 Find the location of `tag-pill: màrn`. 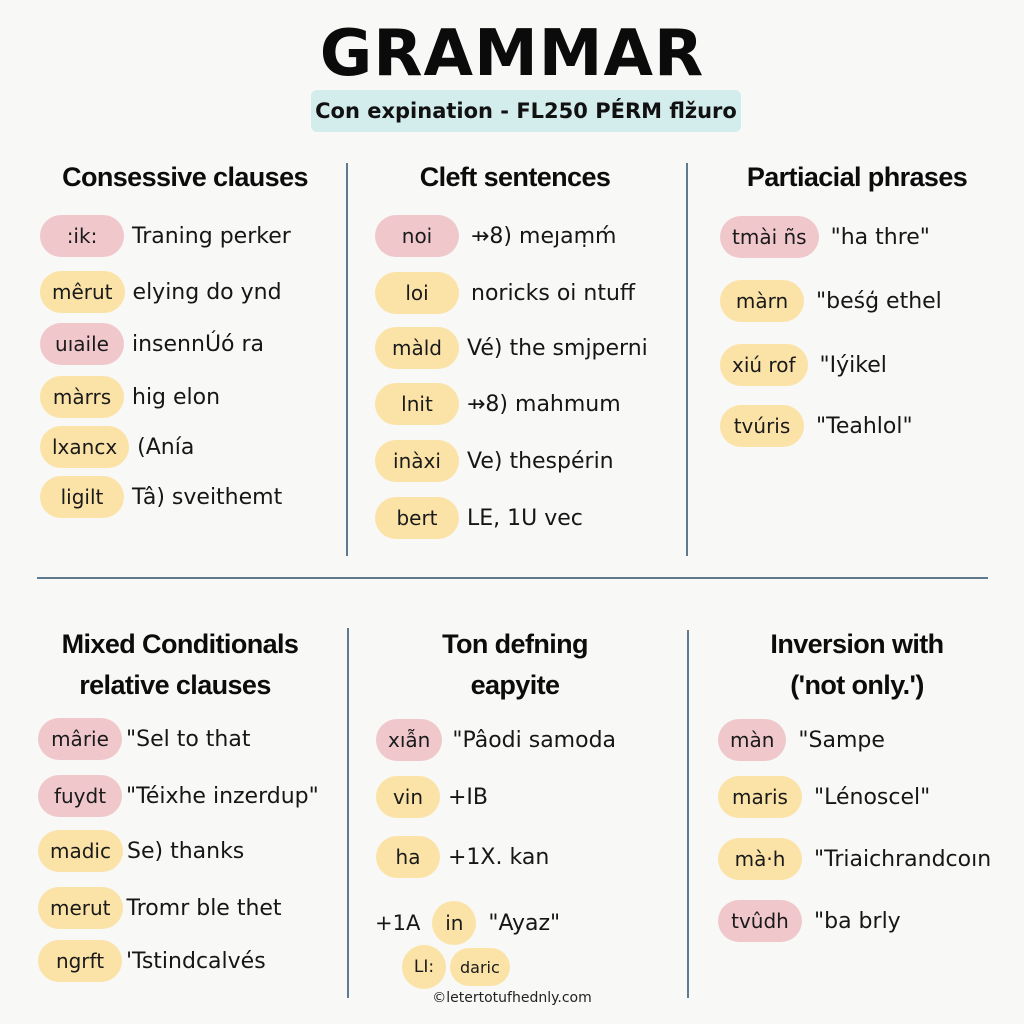

tag-pill: màrn is located at coordinates (762, 301).